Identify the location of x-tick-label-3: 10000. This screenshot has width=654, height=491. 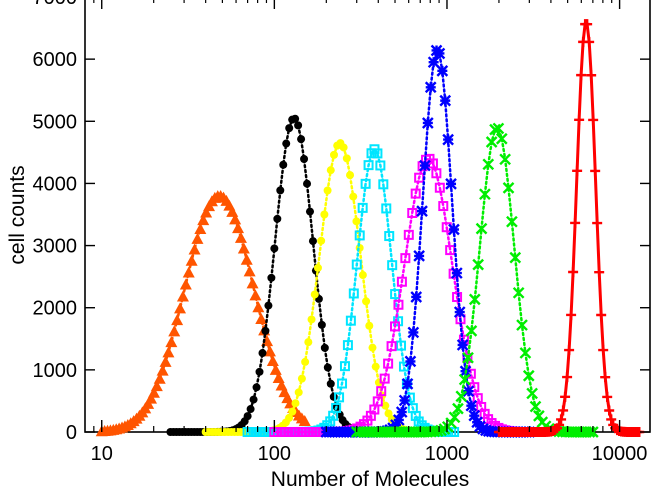
(620, 454).